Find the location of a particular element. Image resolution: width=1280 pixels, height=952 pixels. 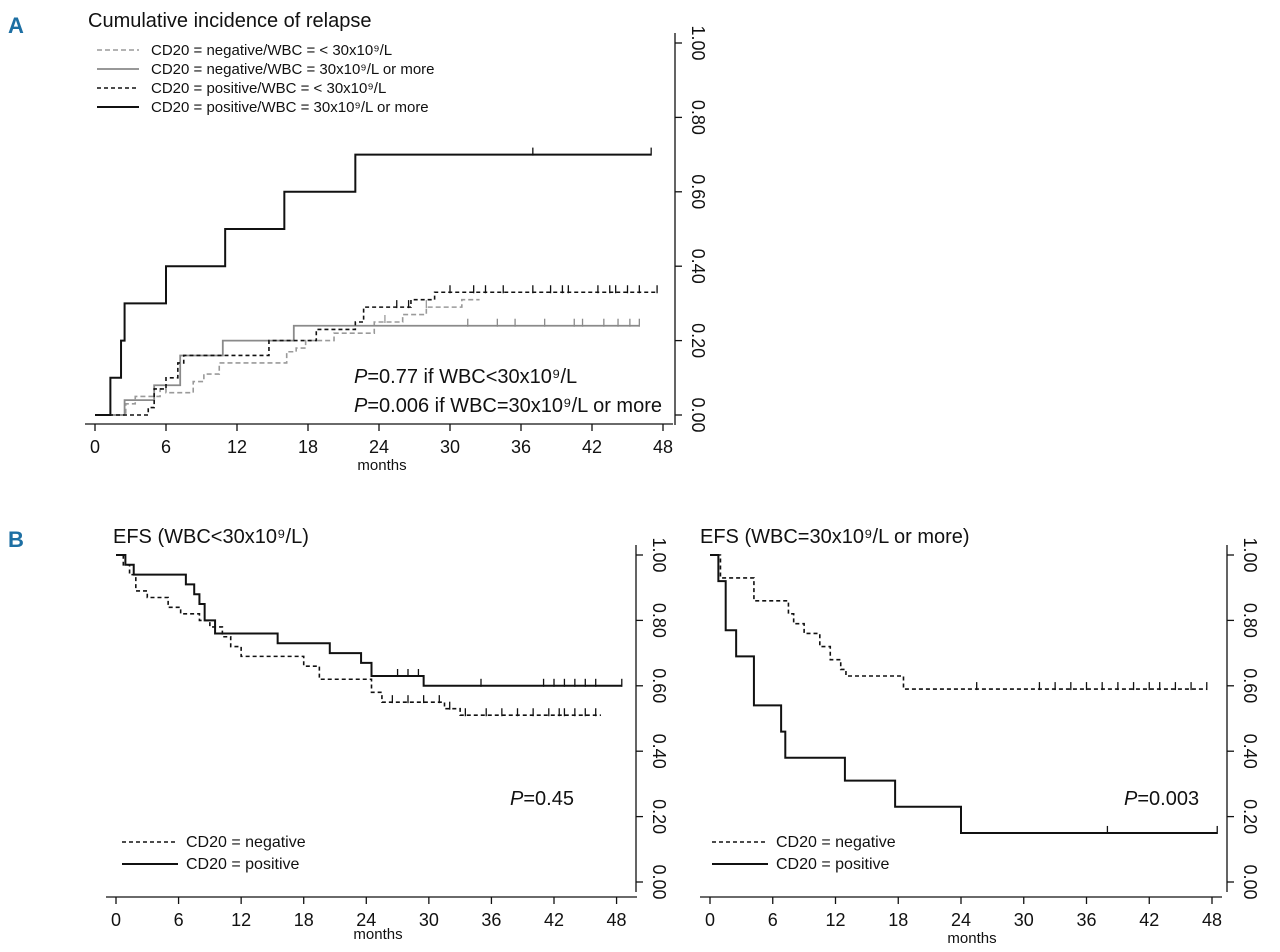

p-value-annotation: P=0.006 if WBC=30x10⁹/L or more is located at coordinates (508, 406).